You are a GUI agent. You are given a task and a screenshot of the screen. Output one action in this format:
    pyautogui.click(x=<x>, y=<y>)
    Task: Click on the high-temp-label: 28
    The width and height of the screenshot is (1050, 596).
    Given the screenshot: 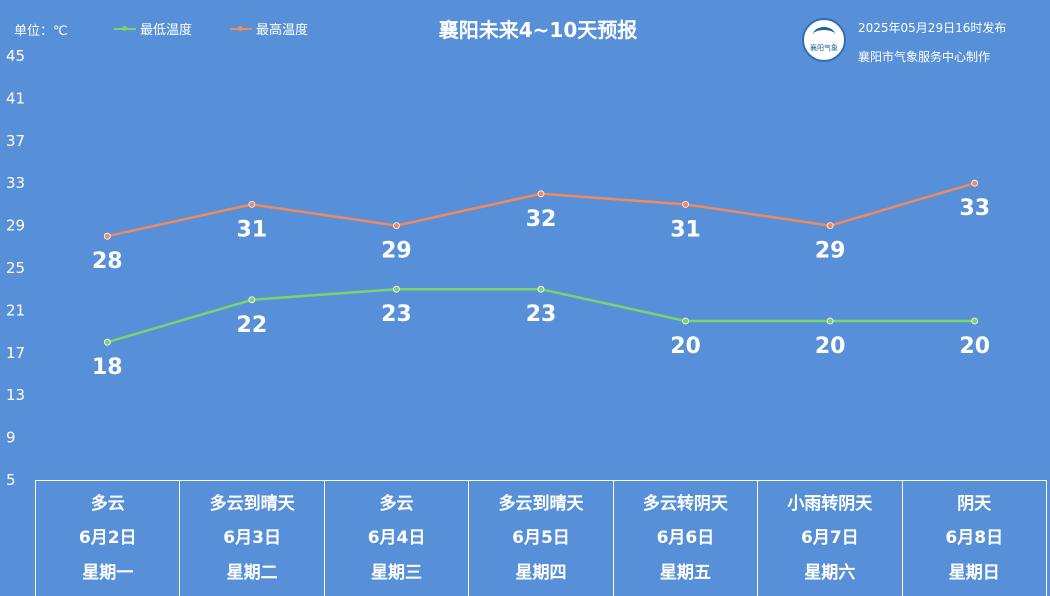 What is the action you would take?
    pyautogui.click(x=107, y=261)
    